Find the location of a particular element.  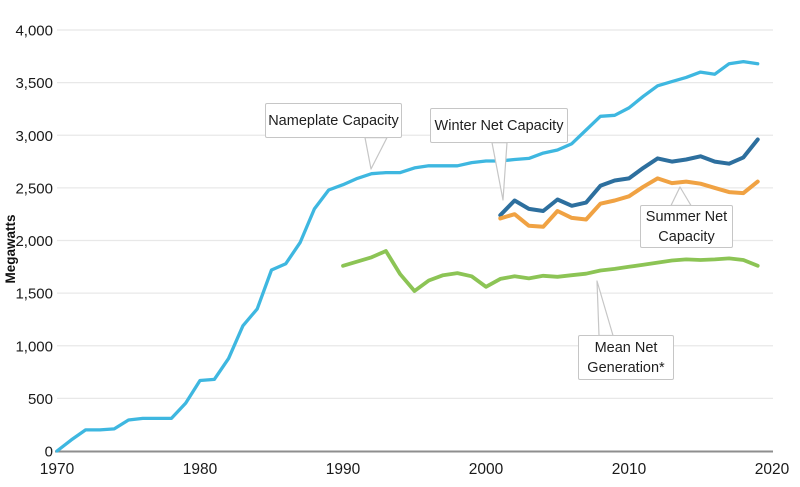

series-line-mean-net-generation is located at coordinates (550, 271).